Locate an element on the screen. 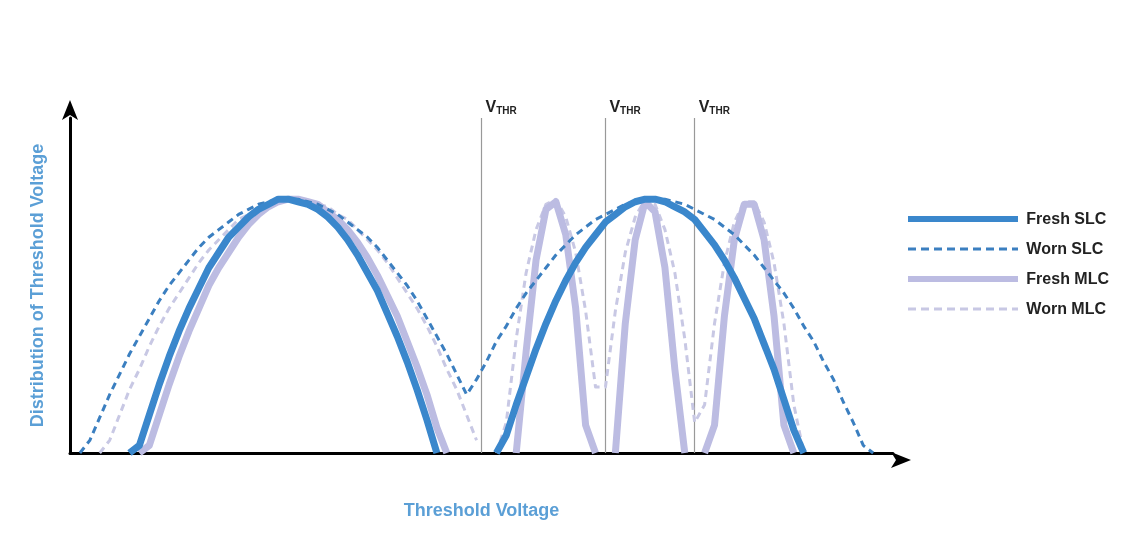 The width and height of the screenshot is (1125, 536). text: Worn SLC is located at coordinates (1065, 249).